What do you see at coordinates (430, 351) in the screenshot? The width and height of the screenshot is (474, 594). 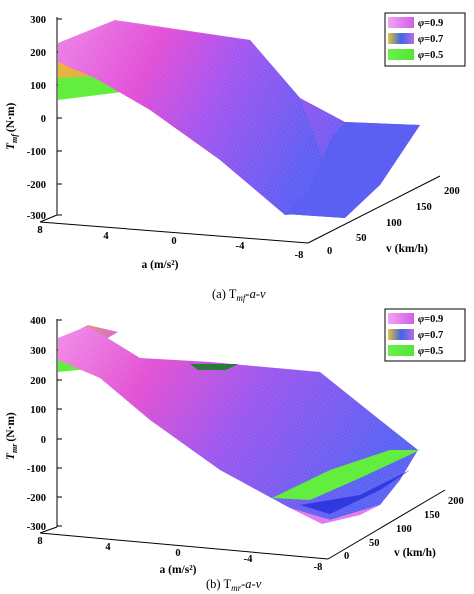 I see `chart-b-legend-item: φ=0.5` at bounding box center [430, 351].